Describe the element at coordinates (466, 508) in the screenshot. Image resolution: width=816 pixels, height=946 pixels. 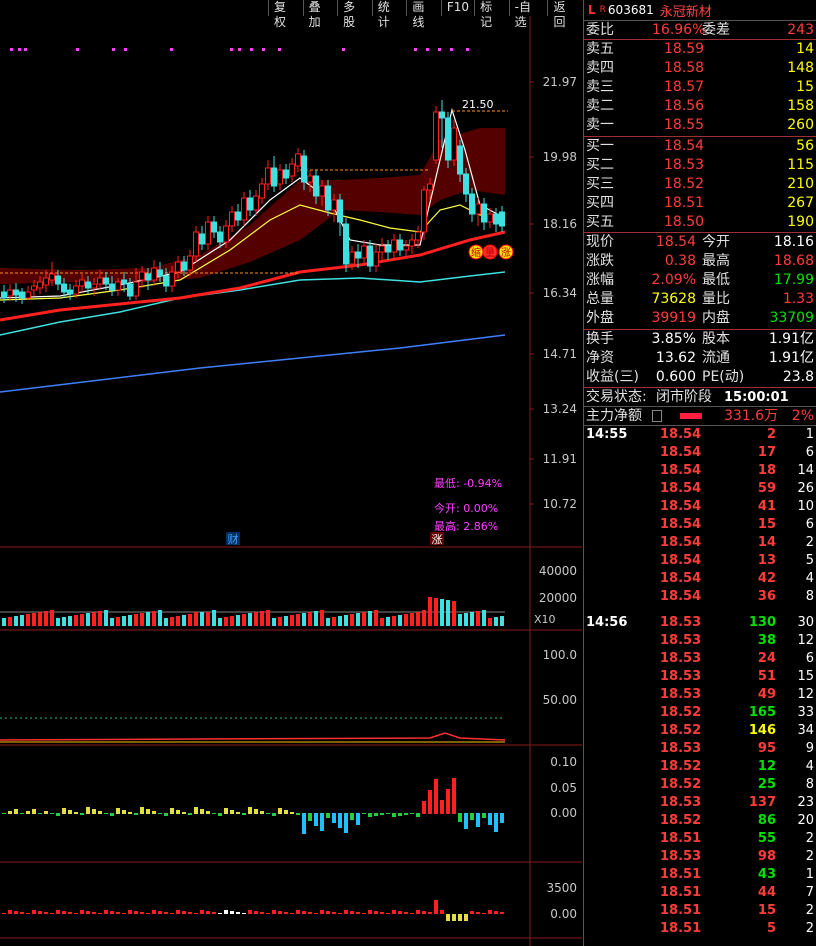
I see `open-pct-label: 今开: 0.00%` at that location.